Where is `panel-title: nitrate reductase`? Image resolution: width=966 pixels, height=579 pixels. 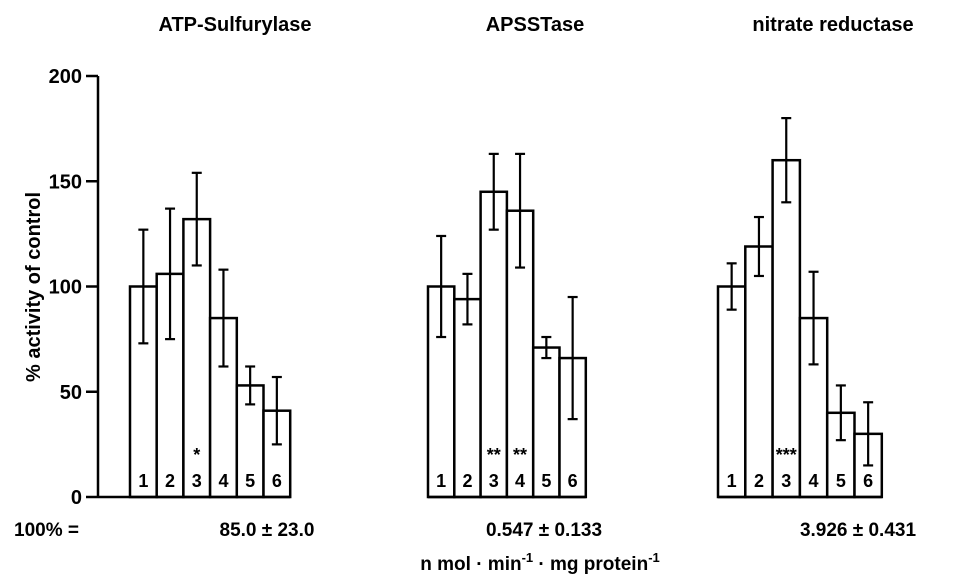
panel-title: nitrate reductase is located at coordinates (832, 25).